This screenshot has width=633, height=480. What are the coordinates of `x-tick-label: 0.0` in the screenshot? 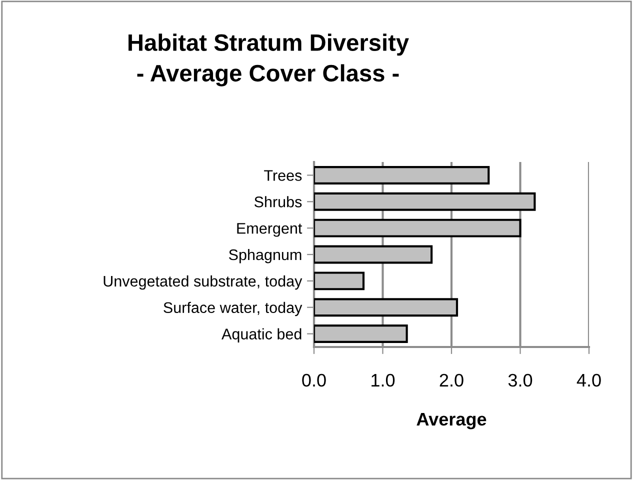 It's located at (314, 380).